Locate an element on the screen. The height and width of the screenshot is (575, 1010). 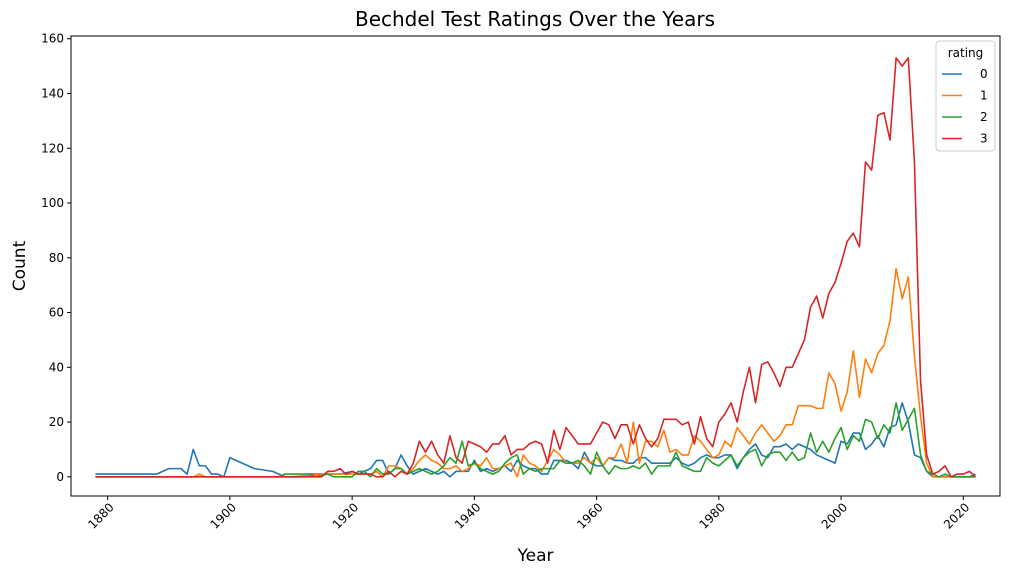
y-tick-label: 80 is located at coordinates (56, 258).